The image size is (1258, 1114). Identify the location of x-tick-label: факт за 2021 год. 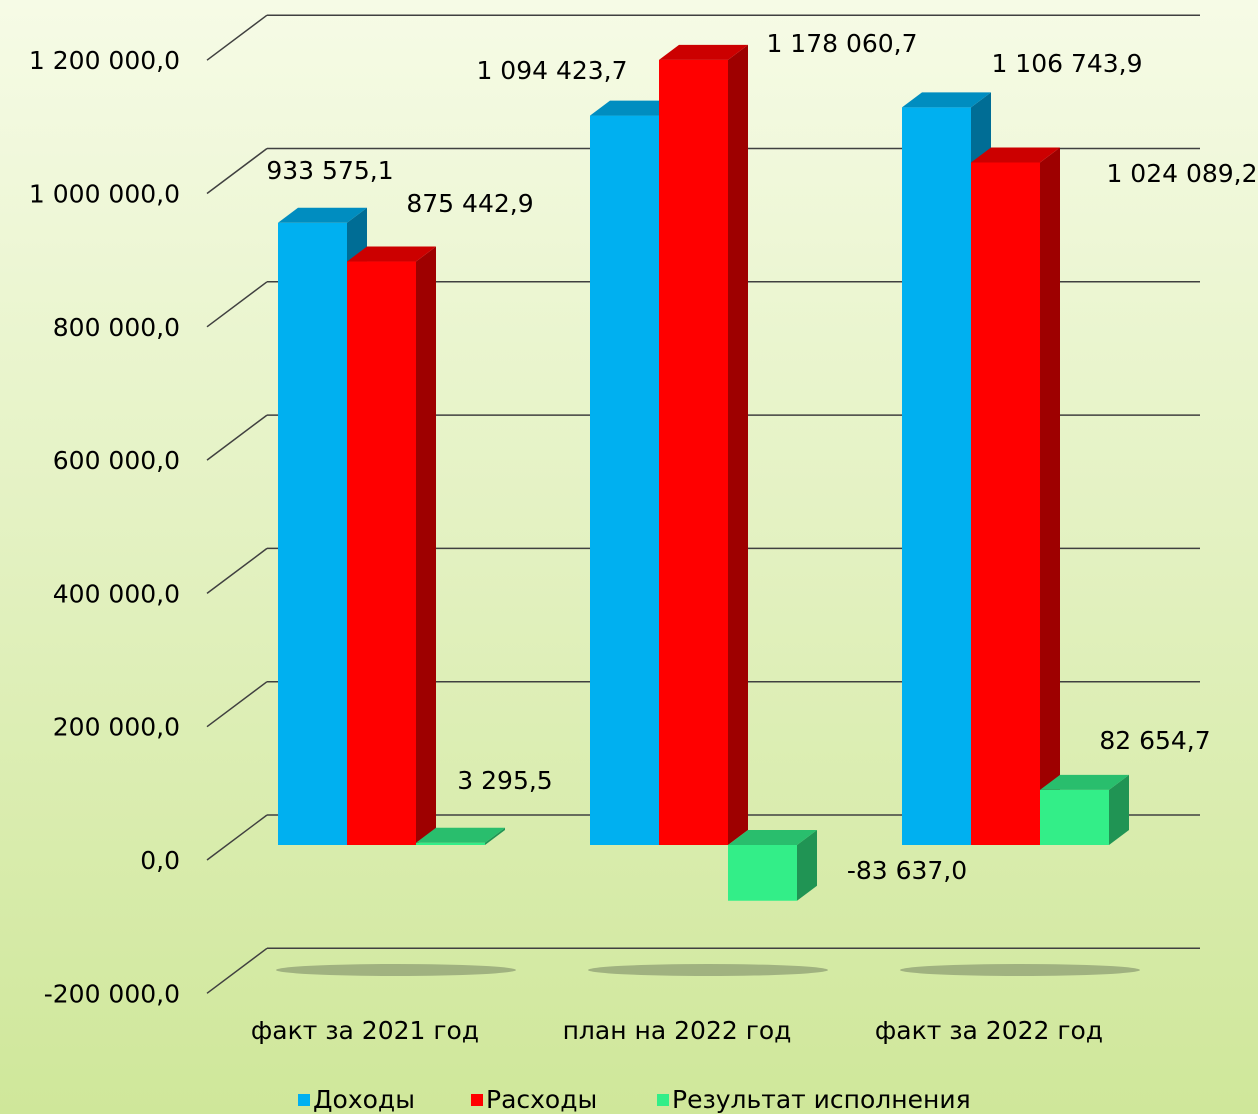
(365, 1030).